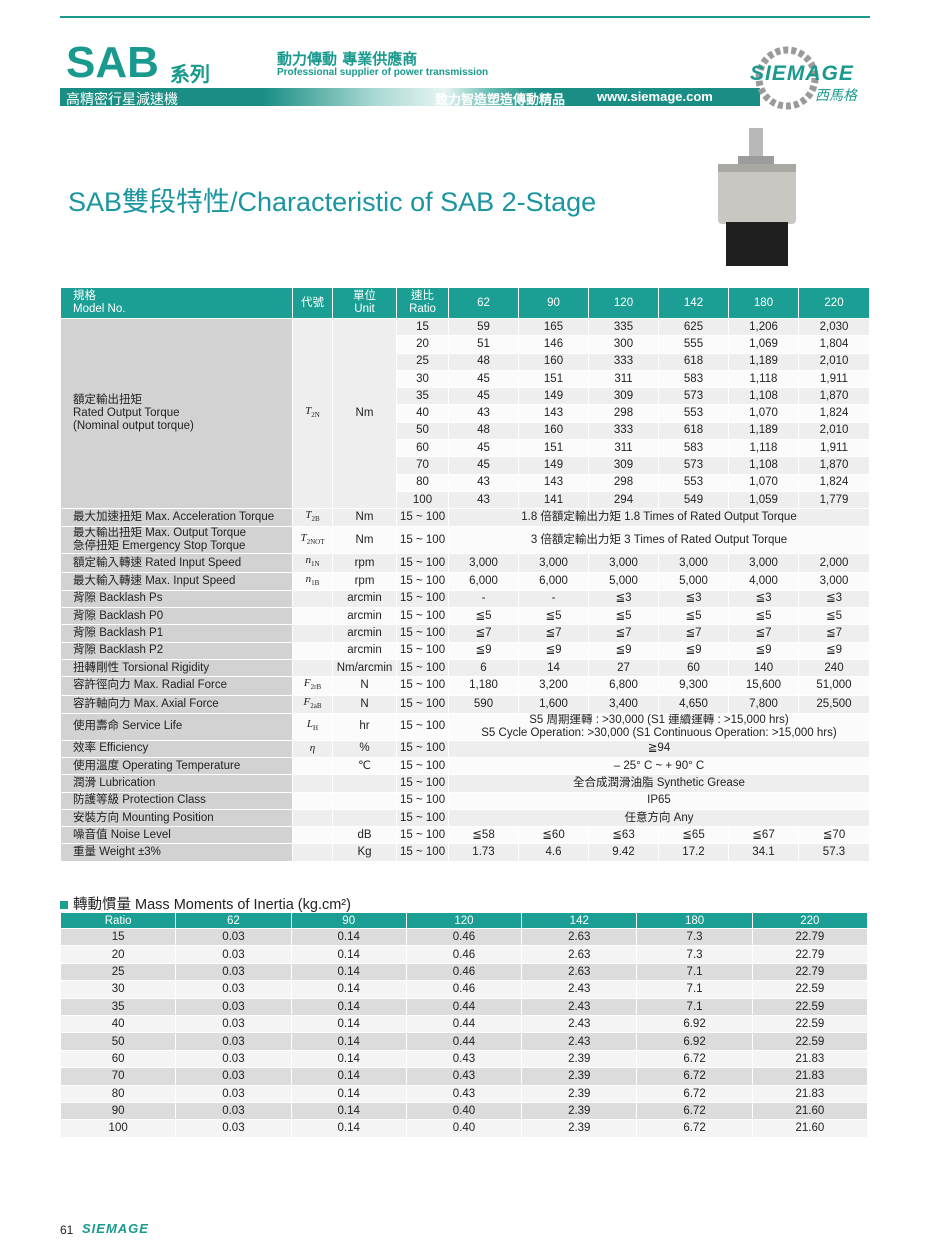  What do you see at coordinates (464, 1041) in the screenshot?
I see `value: 0.44` at bounding box center [464, 1041].